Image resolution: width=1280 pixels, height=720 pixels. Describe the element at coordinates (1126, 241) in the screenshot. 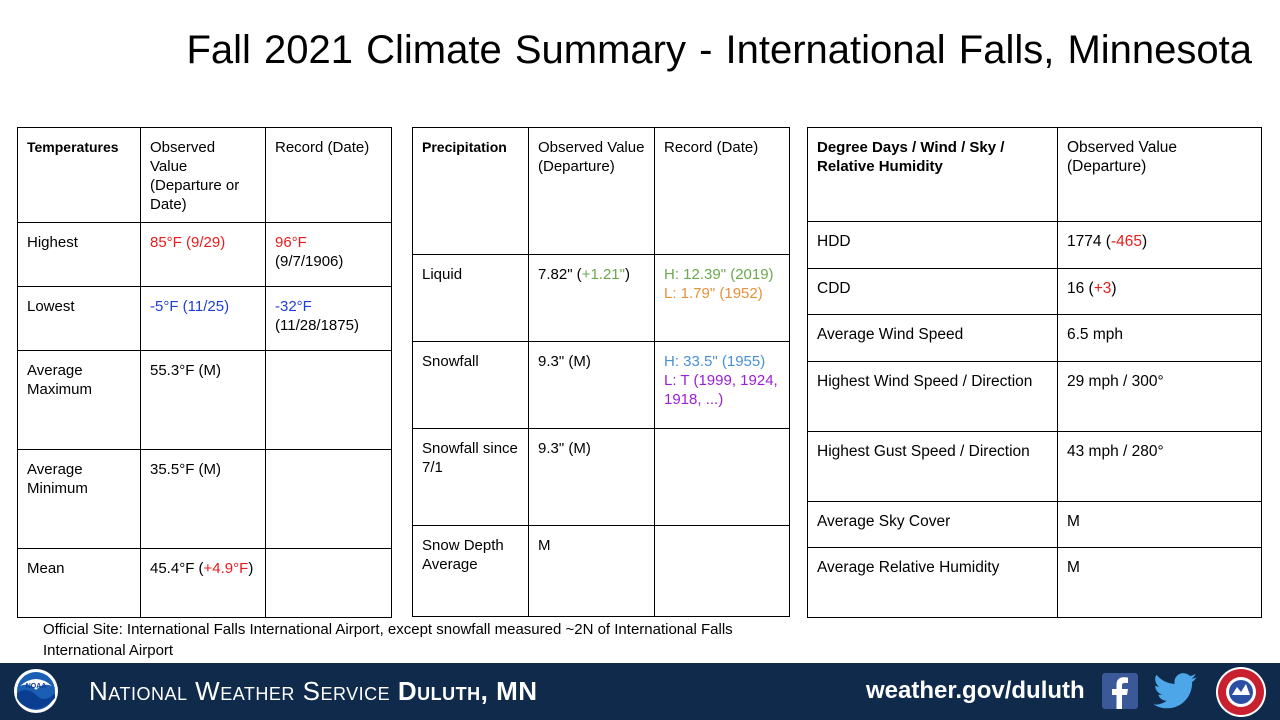

I see `departure-value: -465` at that location.